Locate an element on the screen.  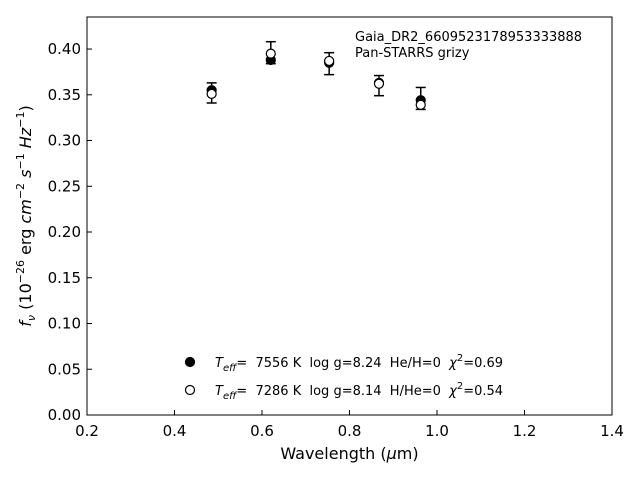
model-points is located at coordinates (316, 79).